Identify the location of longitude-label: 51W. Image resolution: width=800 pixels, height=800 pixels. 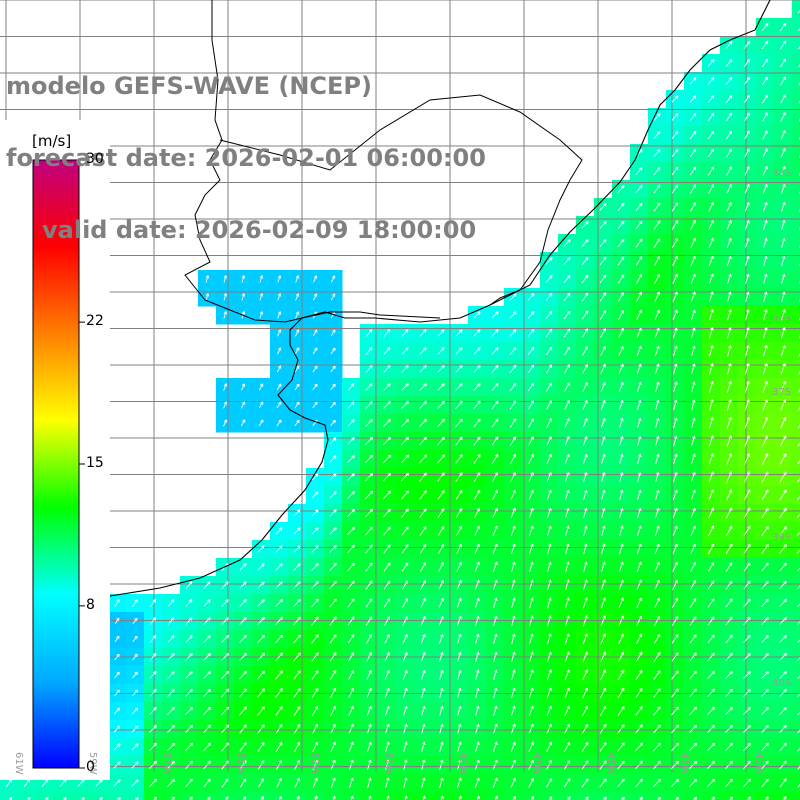
(388, 763).